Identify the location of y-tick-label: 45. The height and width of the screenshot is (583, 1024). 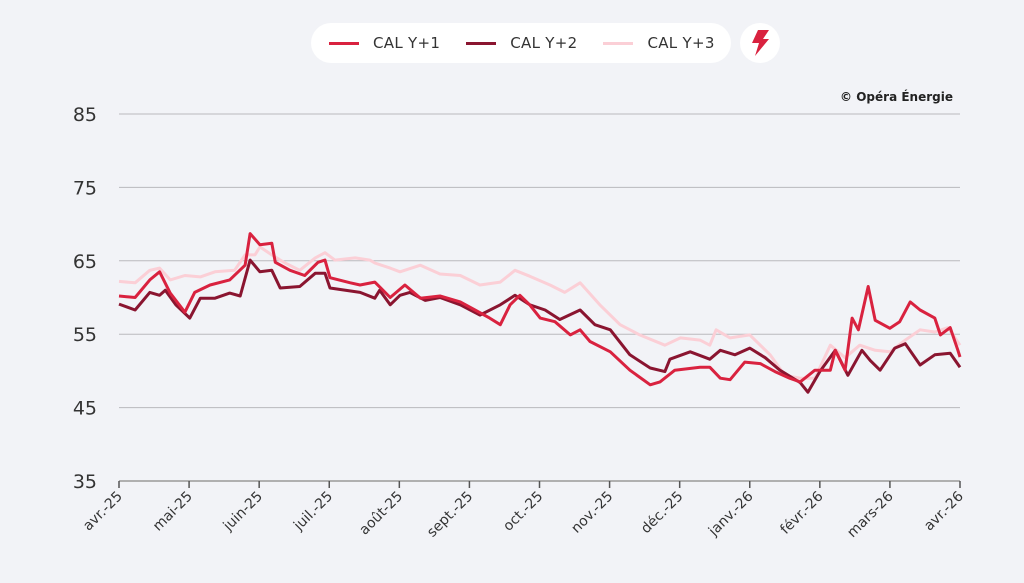
(85, 409).